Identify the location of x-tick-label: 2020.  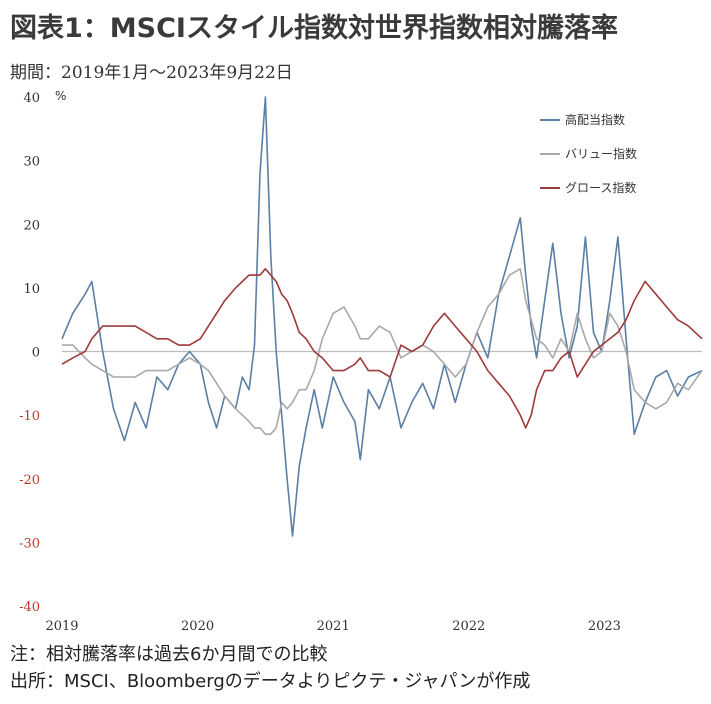
(197, 626).